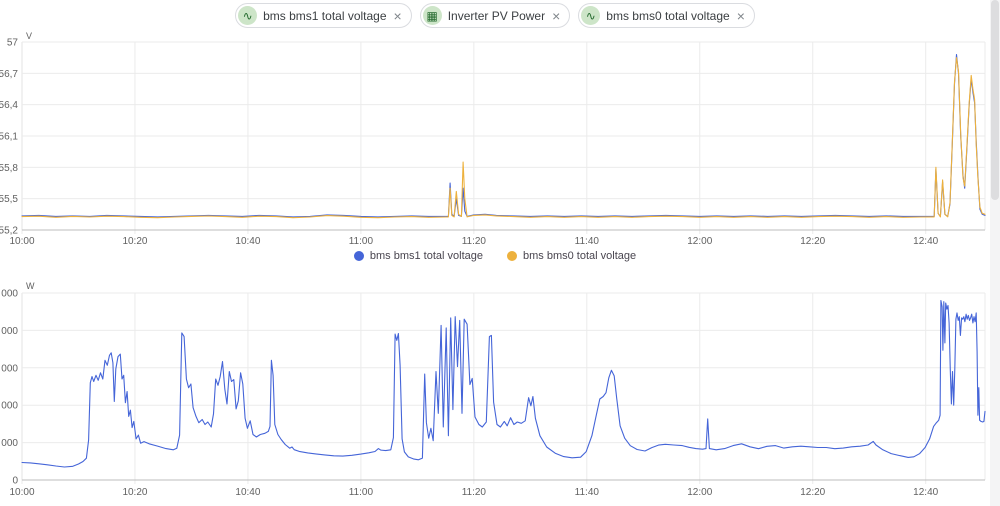 The image size is (1000, 506). Describe the element at coordinates (13, 43) in the screenshot. I see `svg-text: 57` at that location.